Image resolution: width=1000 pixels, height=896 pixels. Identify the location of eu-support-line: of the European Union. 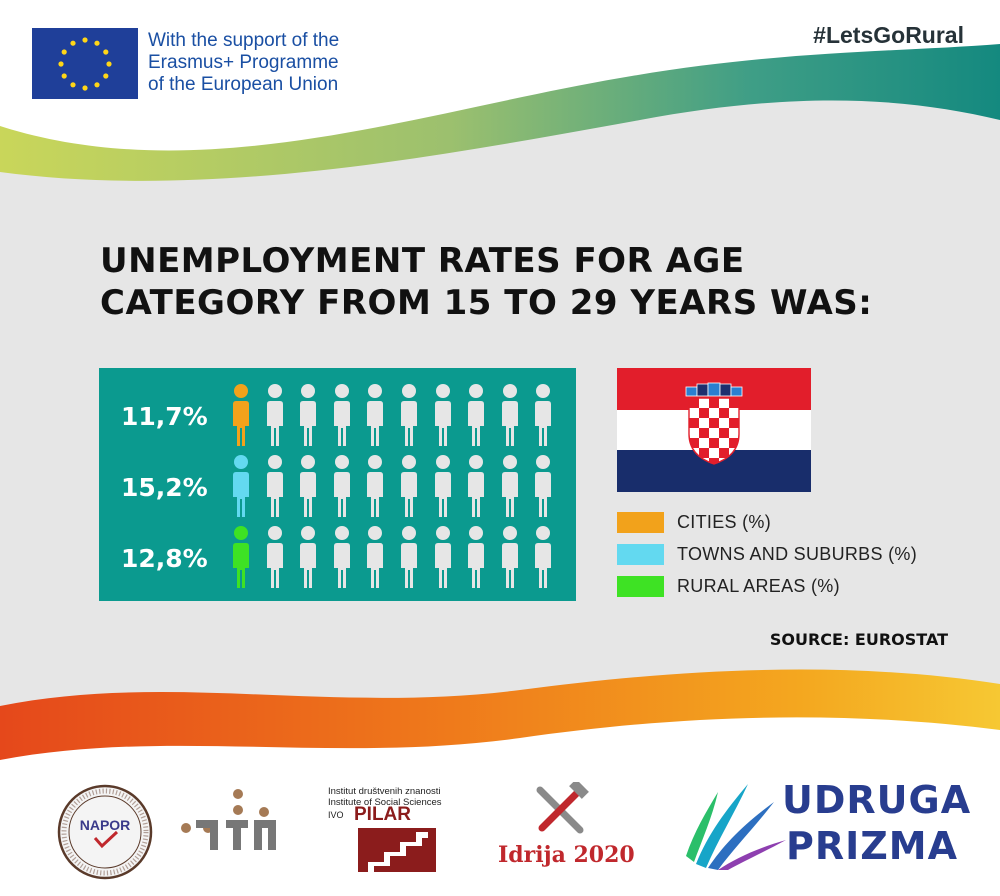
(243, 84).